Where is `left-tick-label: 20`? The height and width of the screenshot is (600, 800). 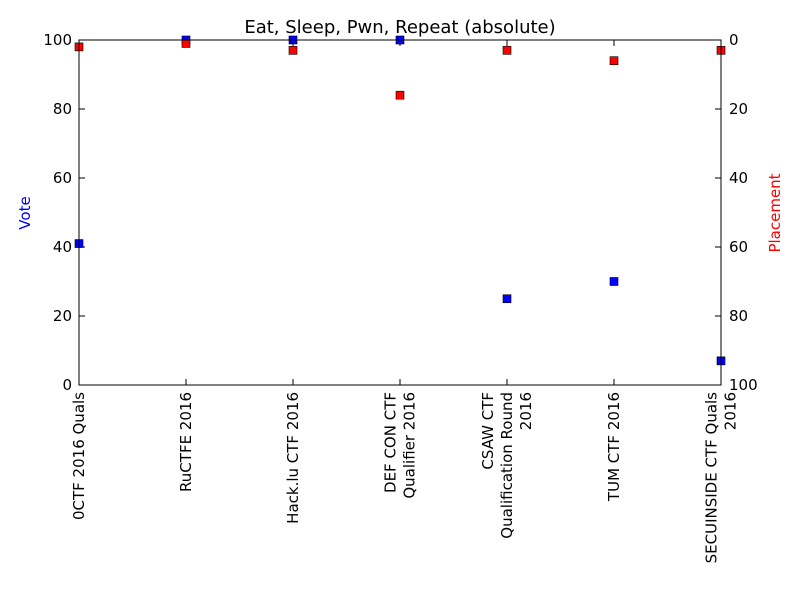 left-tick-label: 20 is located at coordinates (62, 316).